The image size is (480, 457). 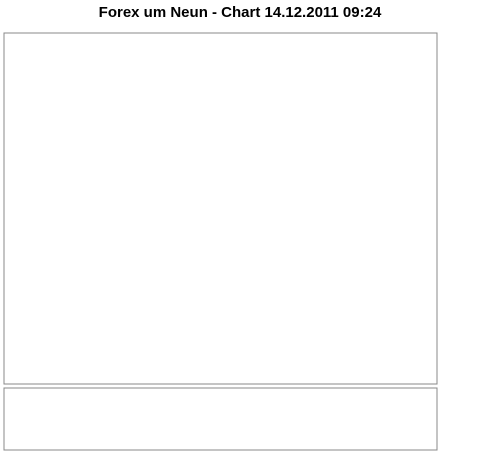 What do you see at coordinates (220, 419) in the screenshot?
I see `lower-plot-frame` at bounding box center [220, 419].